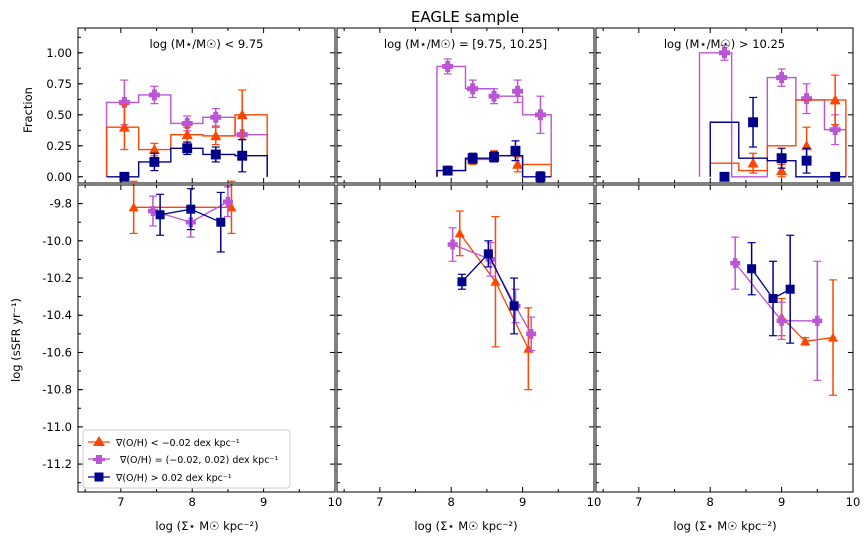 The width and height of the screenshot is (865, 545). What do you see at coordinates (57, 241) in the screenshot?
I see `y-tick-label-ssfr-1: -10.0` at bounding box center [57, 241].